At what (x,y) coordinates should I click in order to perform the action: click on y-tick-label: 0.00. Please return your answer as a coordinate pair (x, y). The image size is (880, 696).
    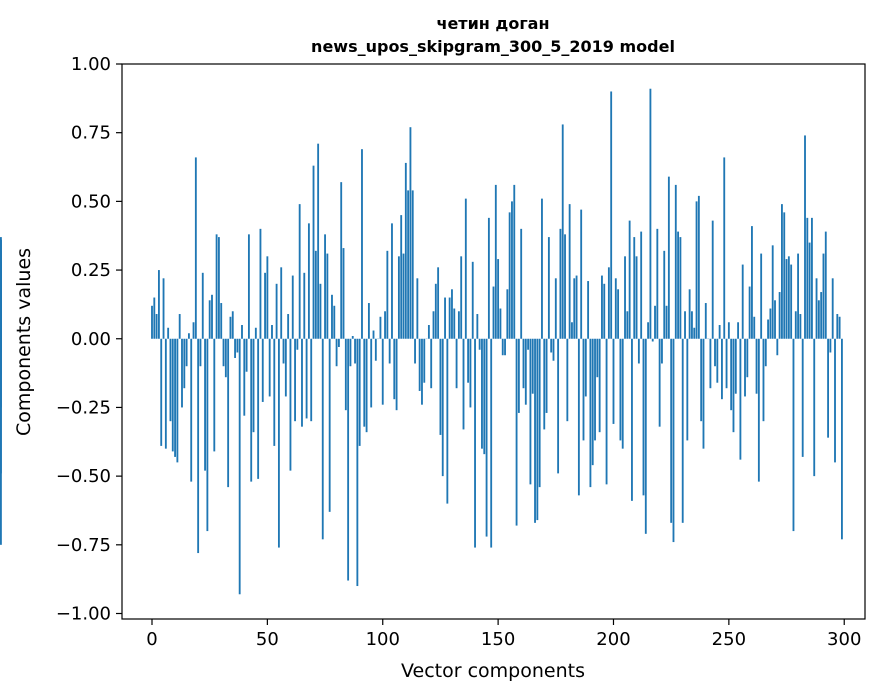
    Looking at the image, I should click on (91, 339).